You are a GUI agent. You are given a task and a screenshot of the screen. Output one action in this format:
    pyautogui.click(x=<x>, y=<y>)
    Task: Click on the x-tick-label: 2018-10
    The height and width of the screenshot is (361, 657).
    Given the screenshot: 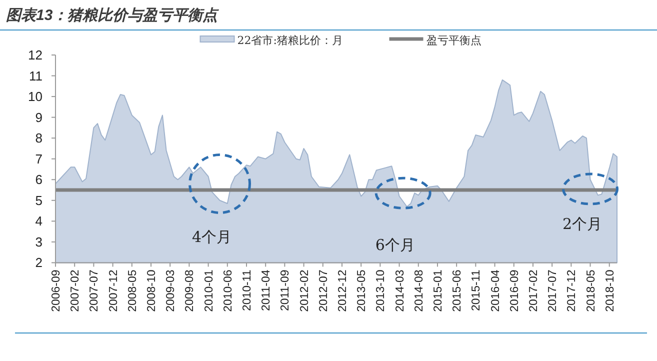 What is the action you would take?
    pyautogui.click(x=610, y=291)
    